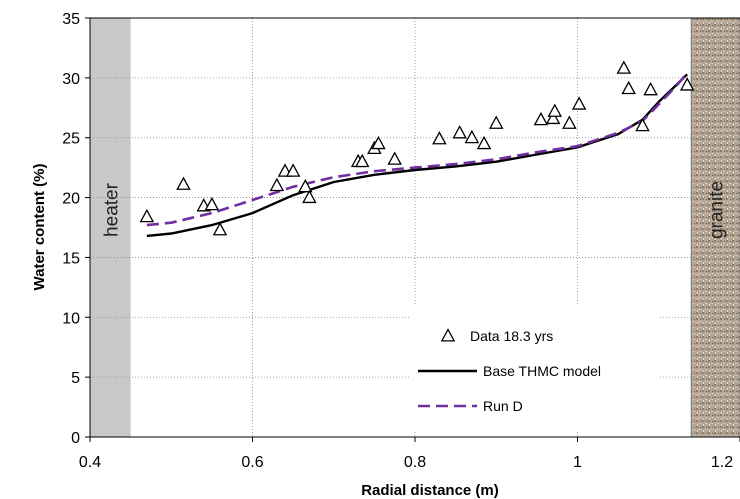 The height and width of the screenshot is (499, 740). I want to click on legend-label: Data 18.3 yrs, so click(511, 336).